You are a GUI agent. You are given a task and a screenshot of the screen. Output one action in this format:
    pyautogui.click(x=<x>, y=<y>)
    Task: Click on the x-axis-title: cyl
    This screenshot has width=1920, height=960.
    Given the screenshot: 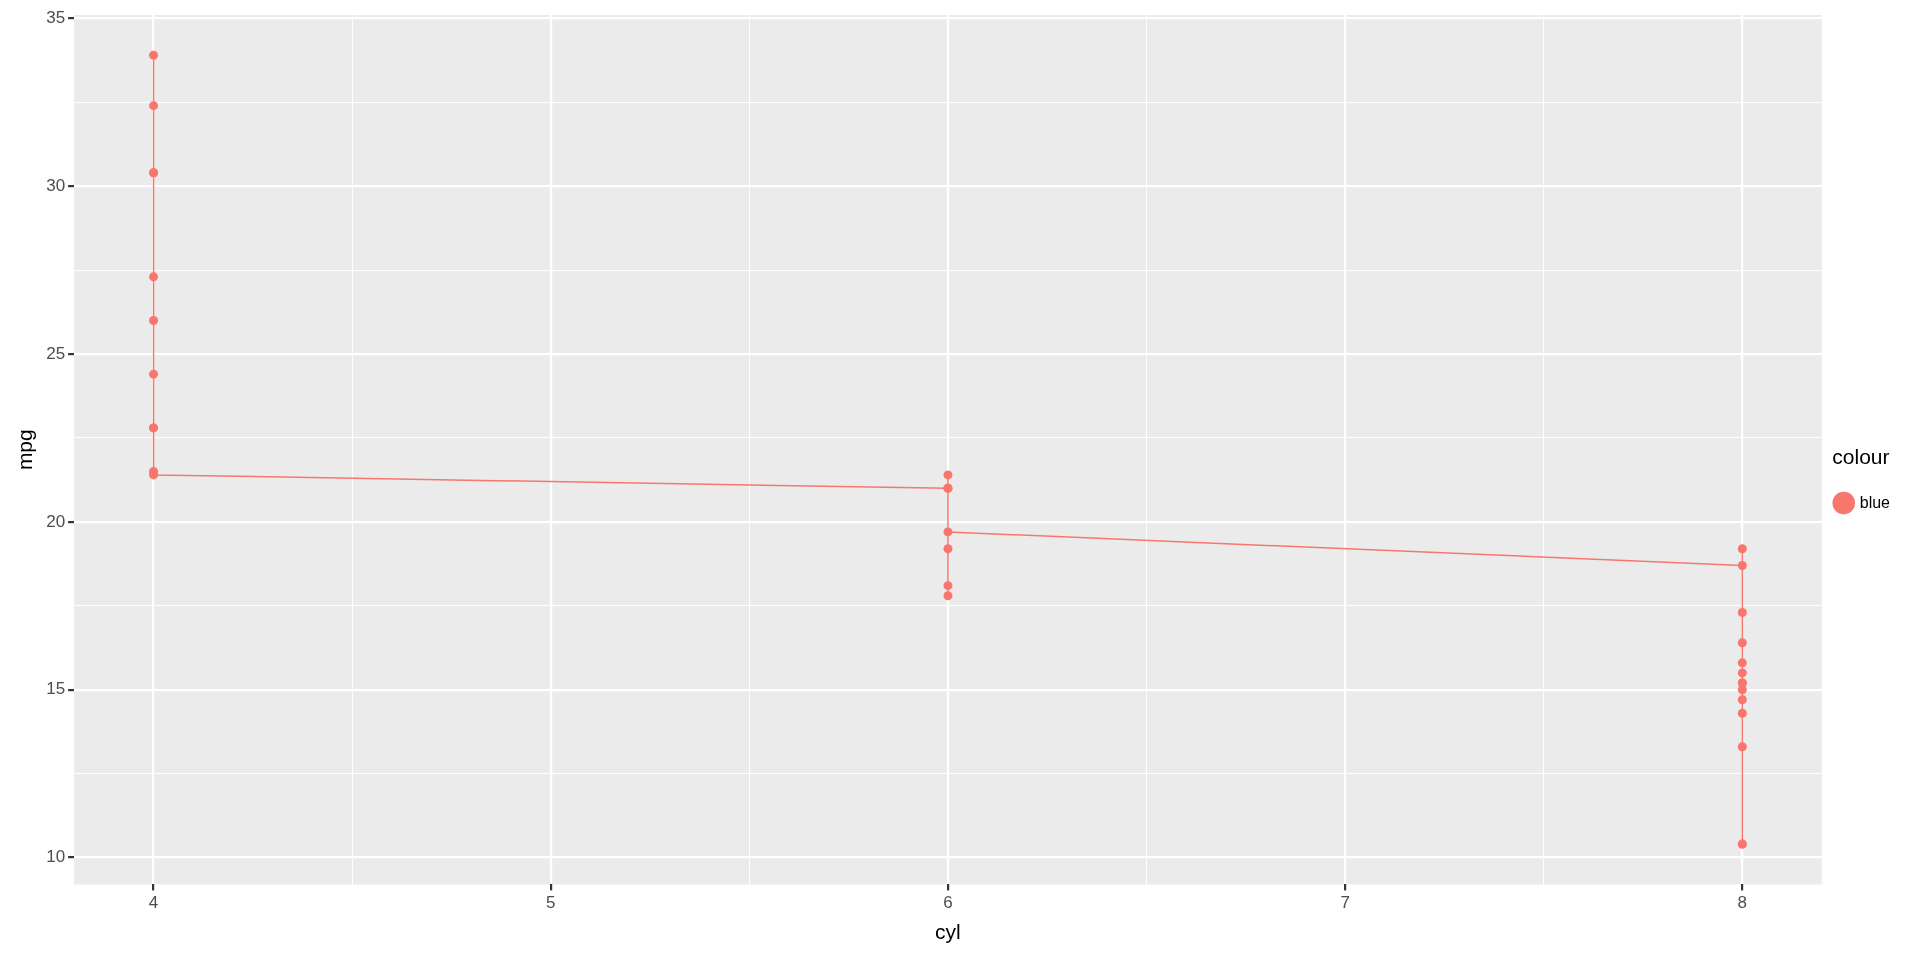 What is the action you would take?
    pyautogui.click(x=948, y=932)
    